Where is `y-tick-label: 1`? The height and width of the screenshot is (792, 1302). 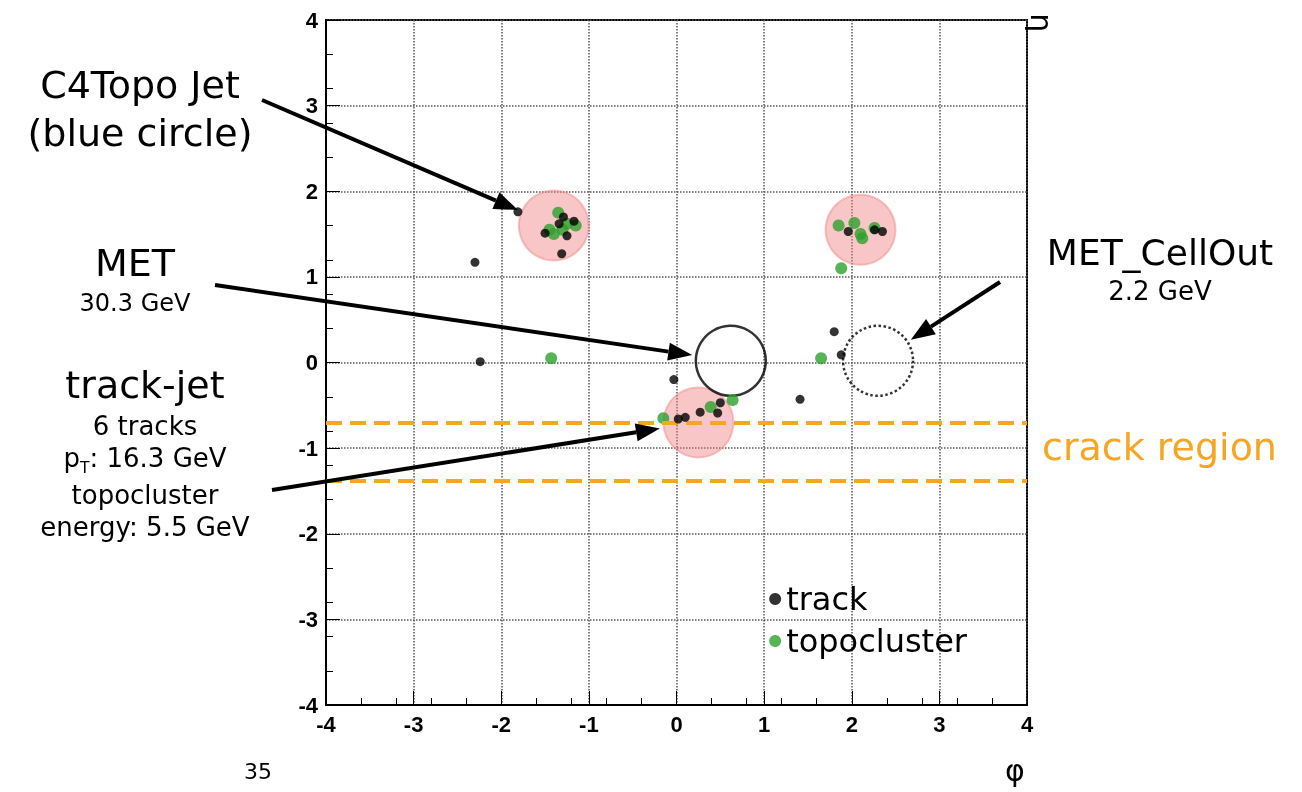
y-tick-label: 1 is located at coordinates (311, 277).